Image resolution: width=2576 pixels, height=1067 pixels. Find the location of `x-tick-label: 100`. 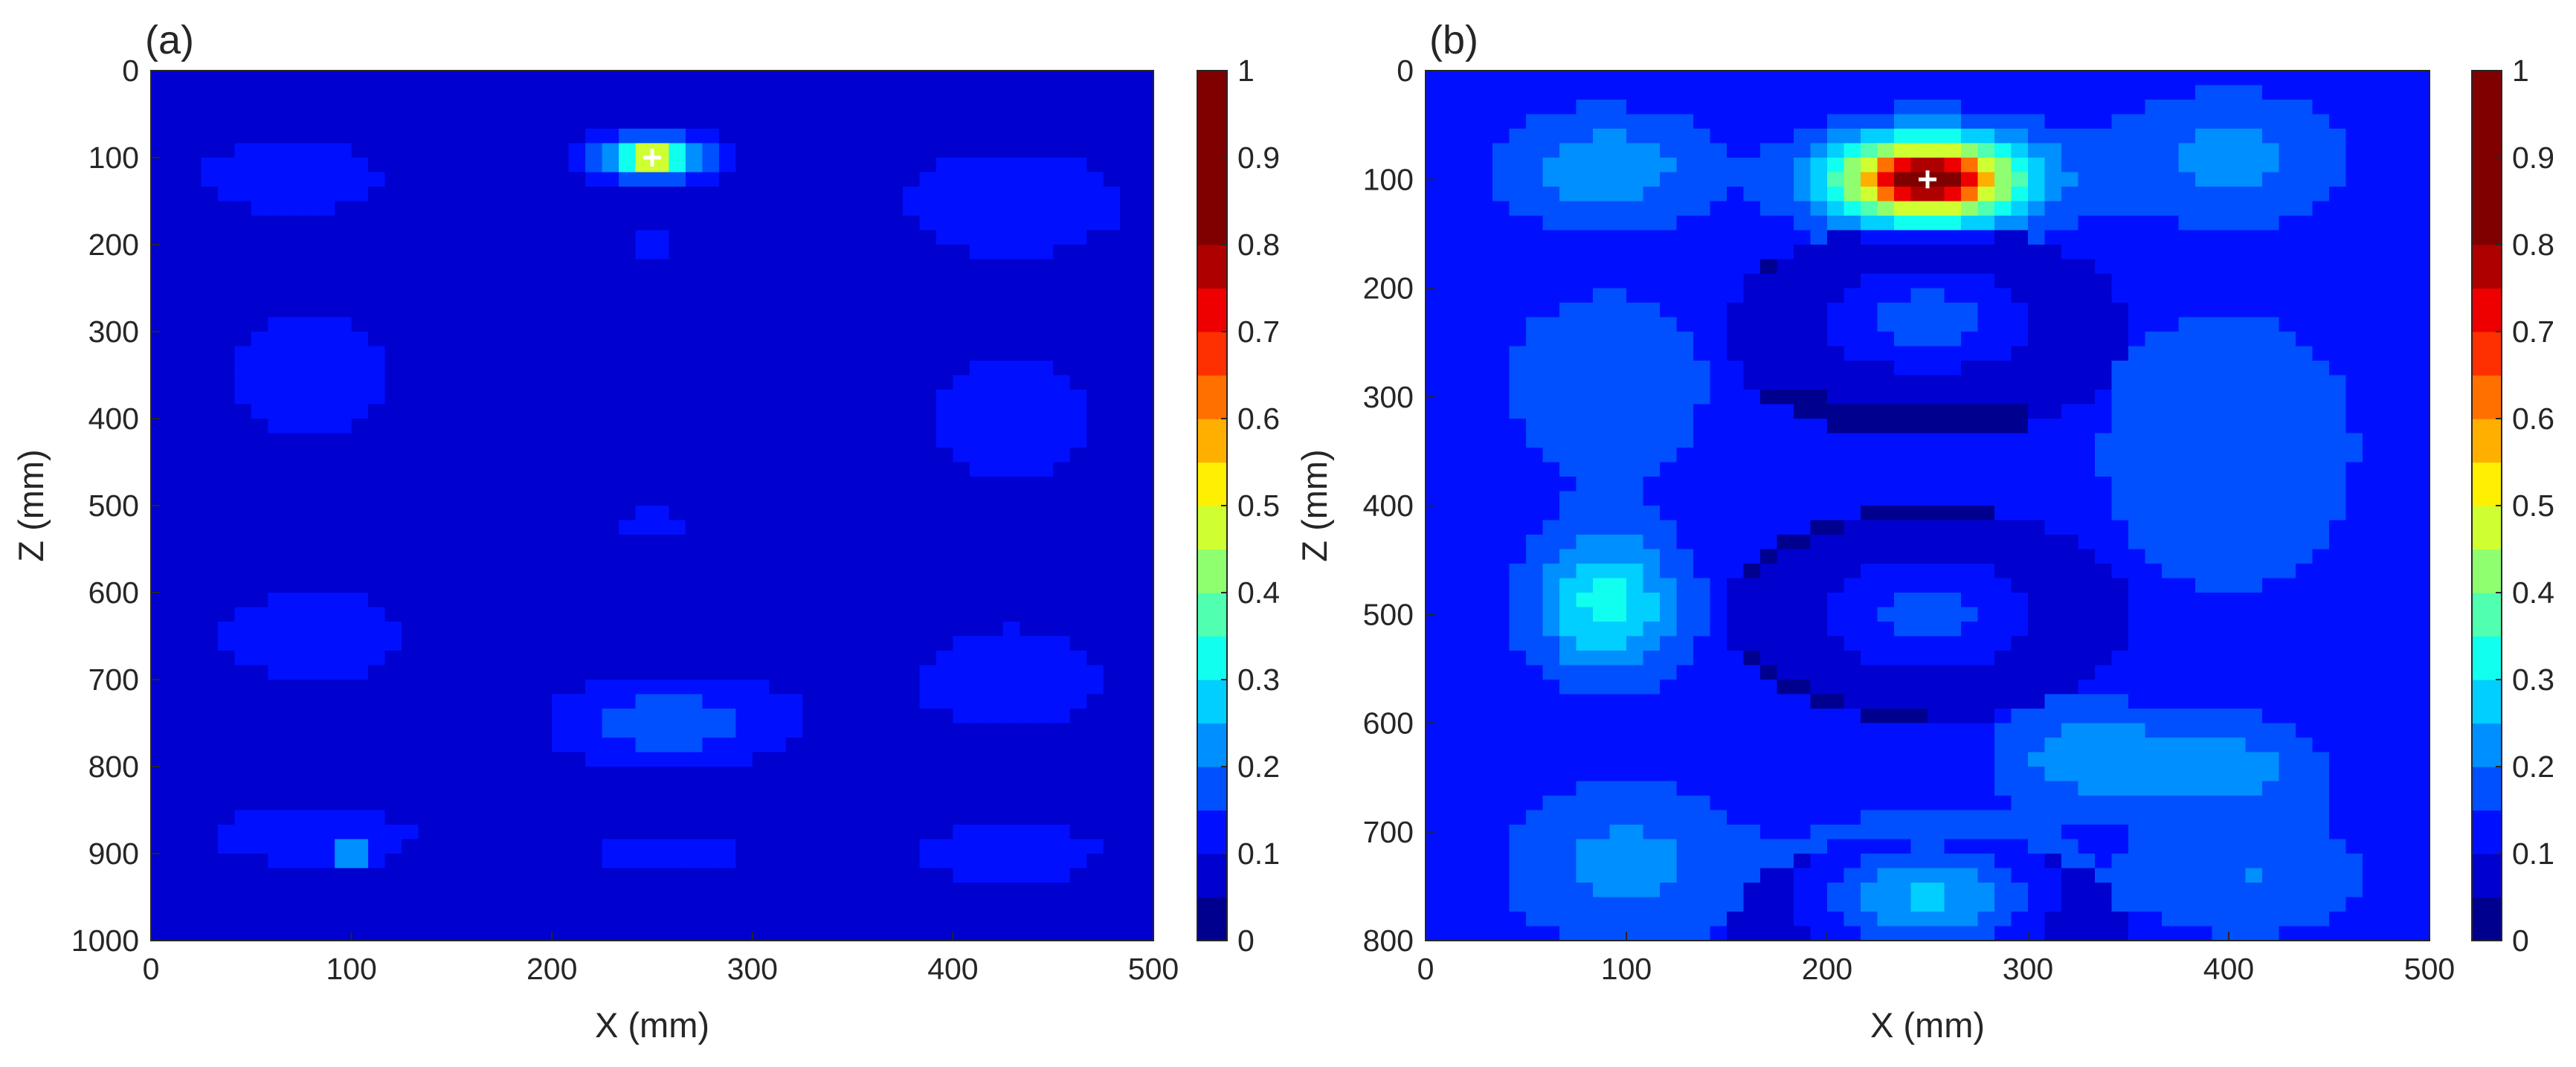

x-tick-label: 100 is located at coordinates (351, 969).